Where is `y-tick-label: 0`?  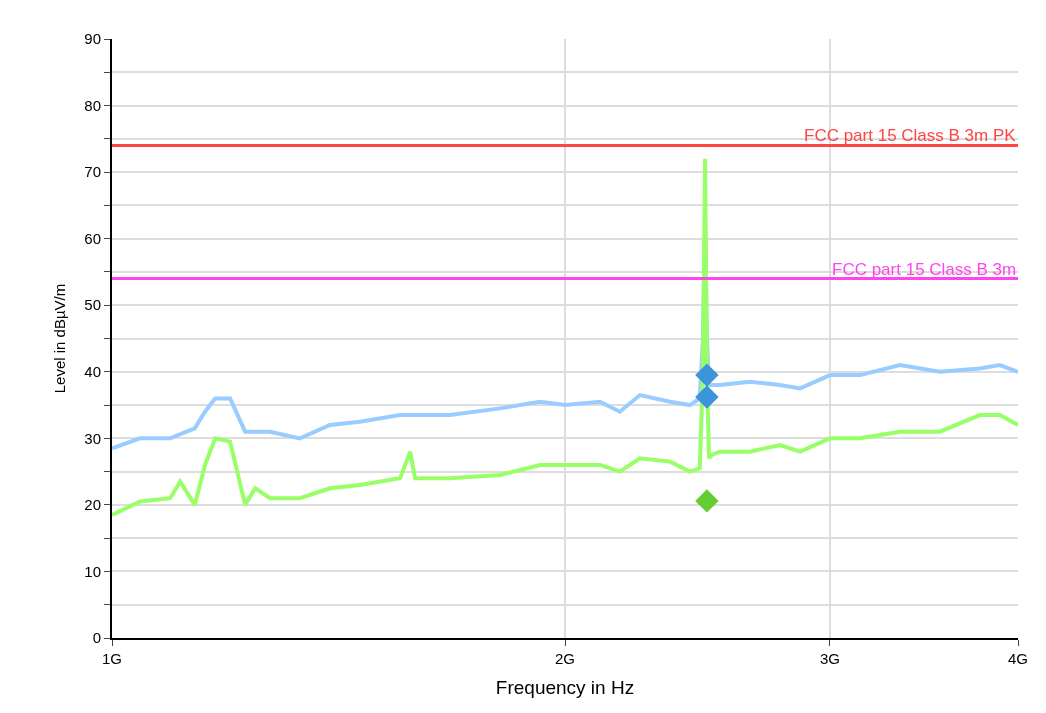 y-tick-label: 0 is located at coordinates (96, 638).